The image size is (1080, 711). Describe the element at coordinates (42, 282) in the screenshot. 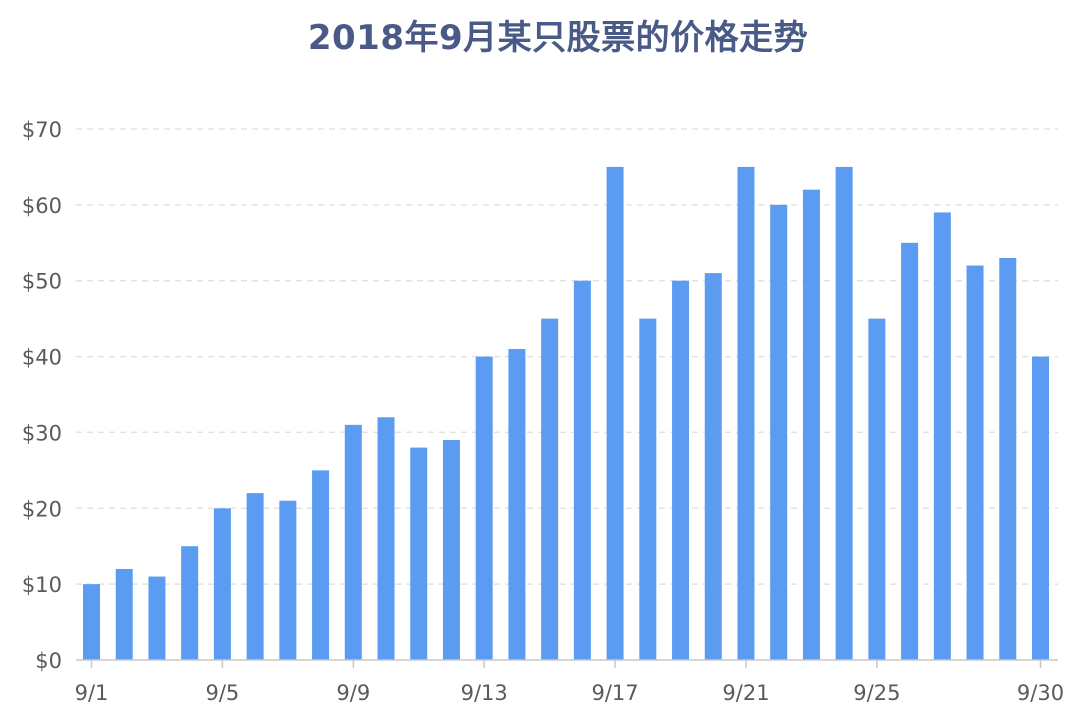

I see `y-tick-label: $50` at that location.